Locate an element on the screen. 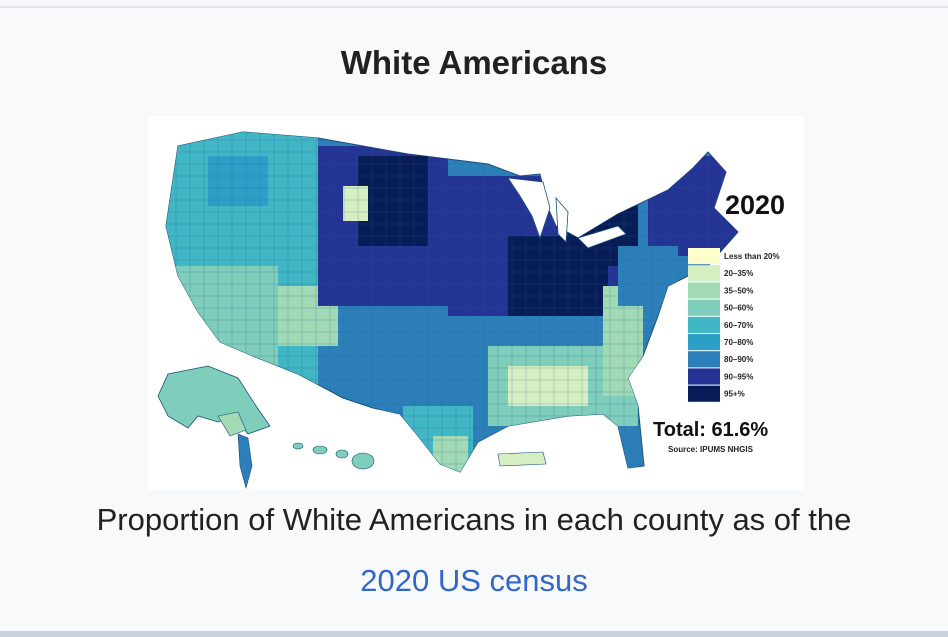 The image size is (948, 637). map-source-label: Source: IPUMS NHGIS is located at coordinates (711, 449).